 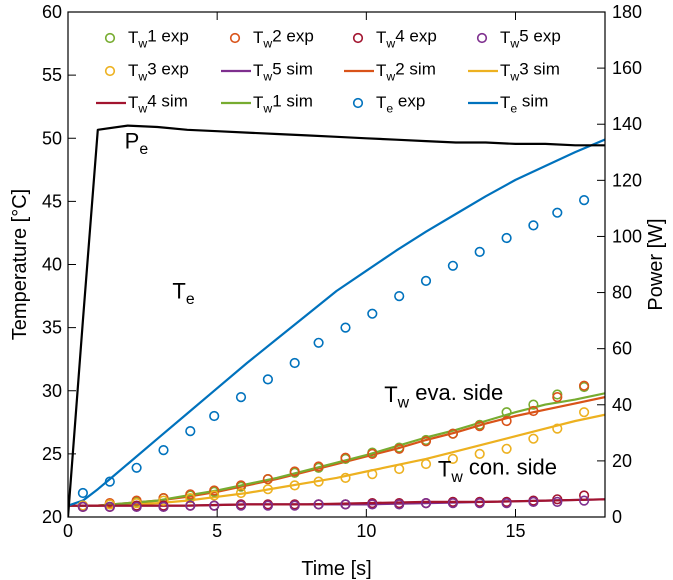 What do you see at coordinates (336, 569) in the screenshot?
I see `x-axis-label: Time [s]` at bounding box center [336, 569].